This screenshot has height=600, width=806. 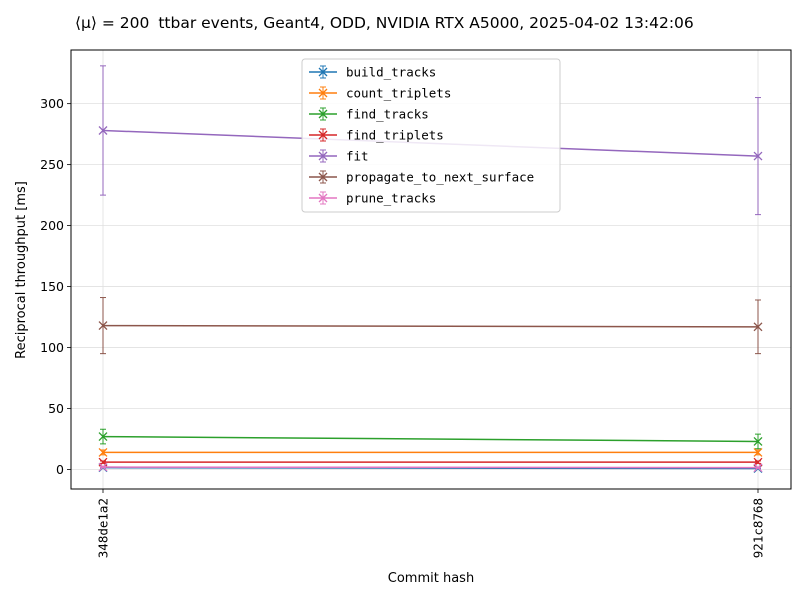 What do you see at coordinates (339, 156) in the screenshot?
I see `legend-item: fit` at bounding box center [339, 156].